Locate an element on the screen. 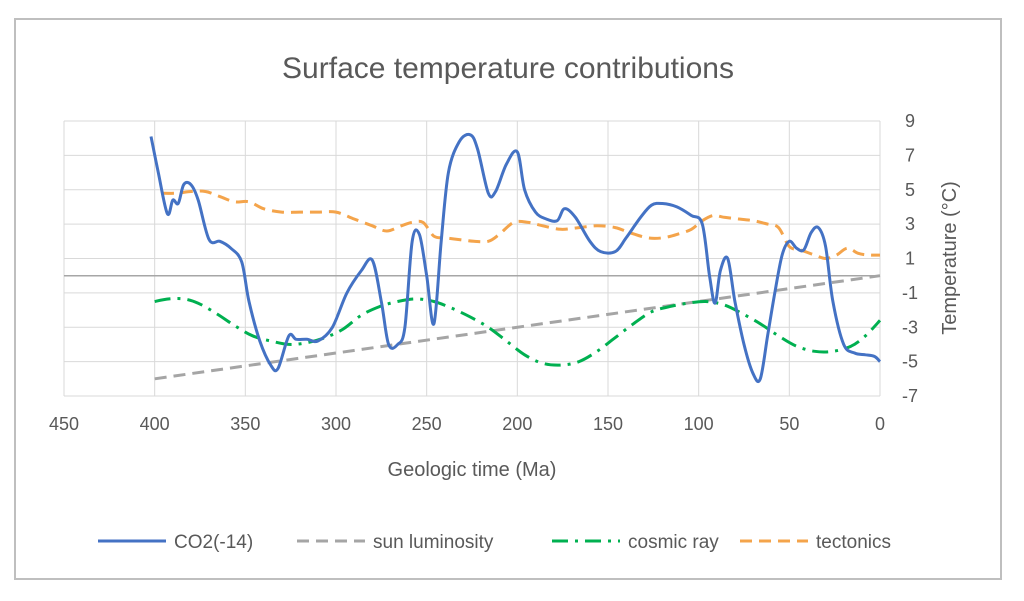 The height and width of the screenshot is (601, 1024). x-tick-label: 450 is located at coordinates (64, 424).